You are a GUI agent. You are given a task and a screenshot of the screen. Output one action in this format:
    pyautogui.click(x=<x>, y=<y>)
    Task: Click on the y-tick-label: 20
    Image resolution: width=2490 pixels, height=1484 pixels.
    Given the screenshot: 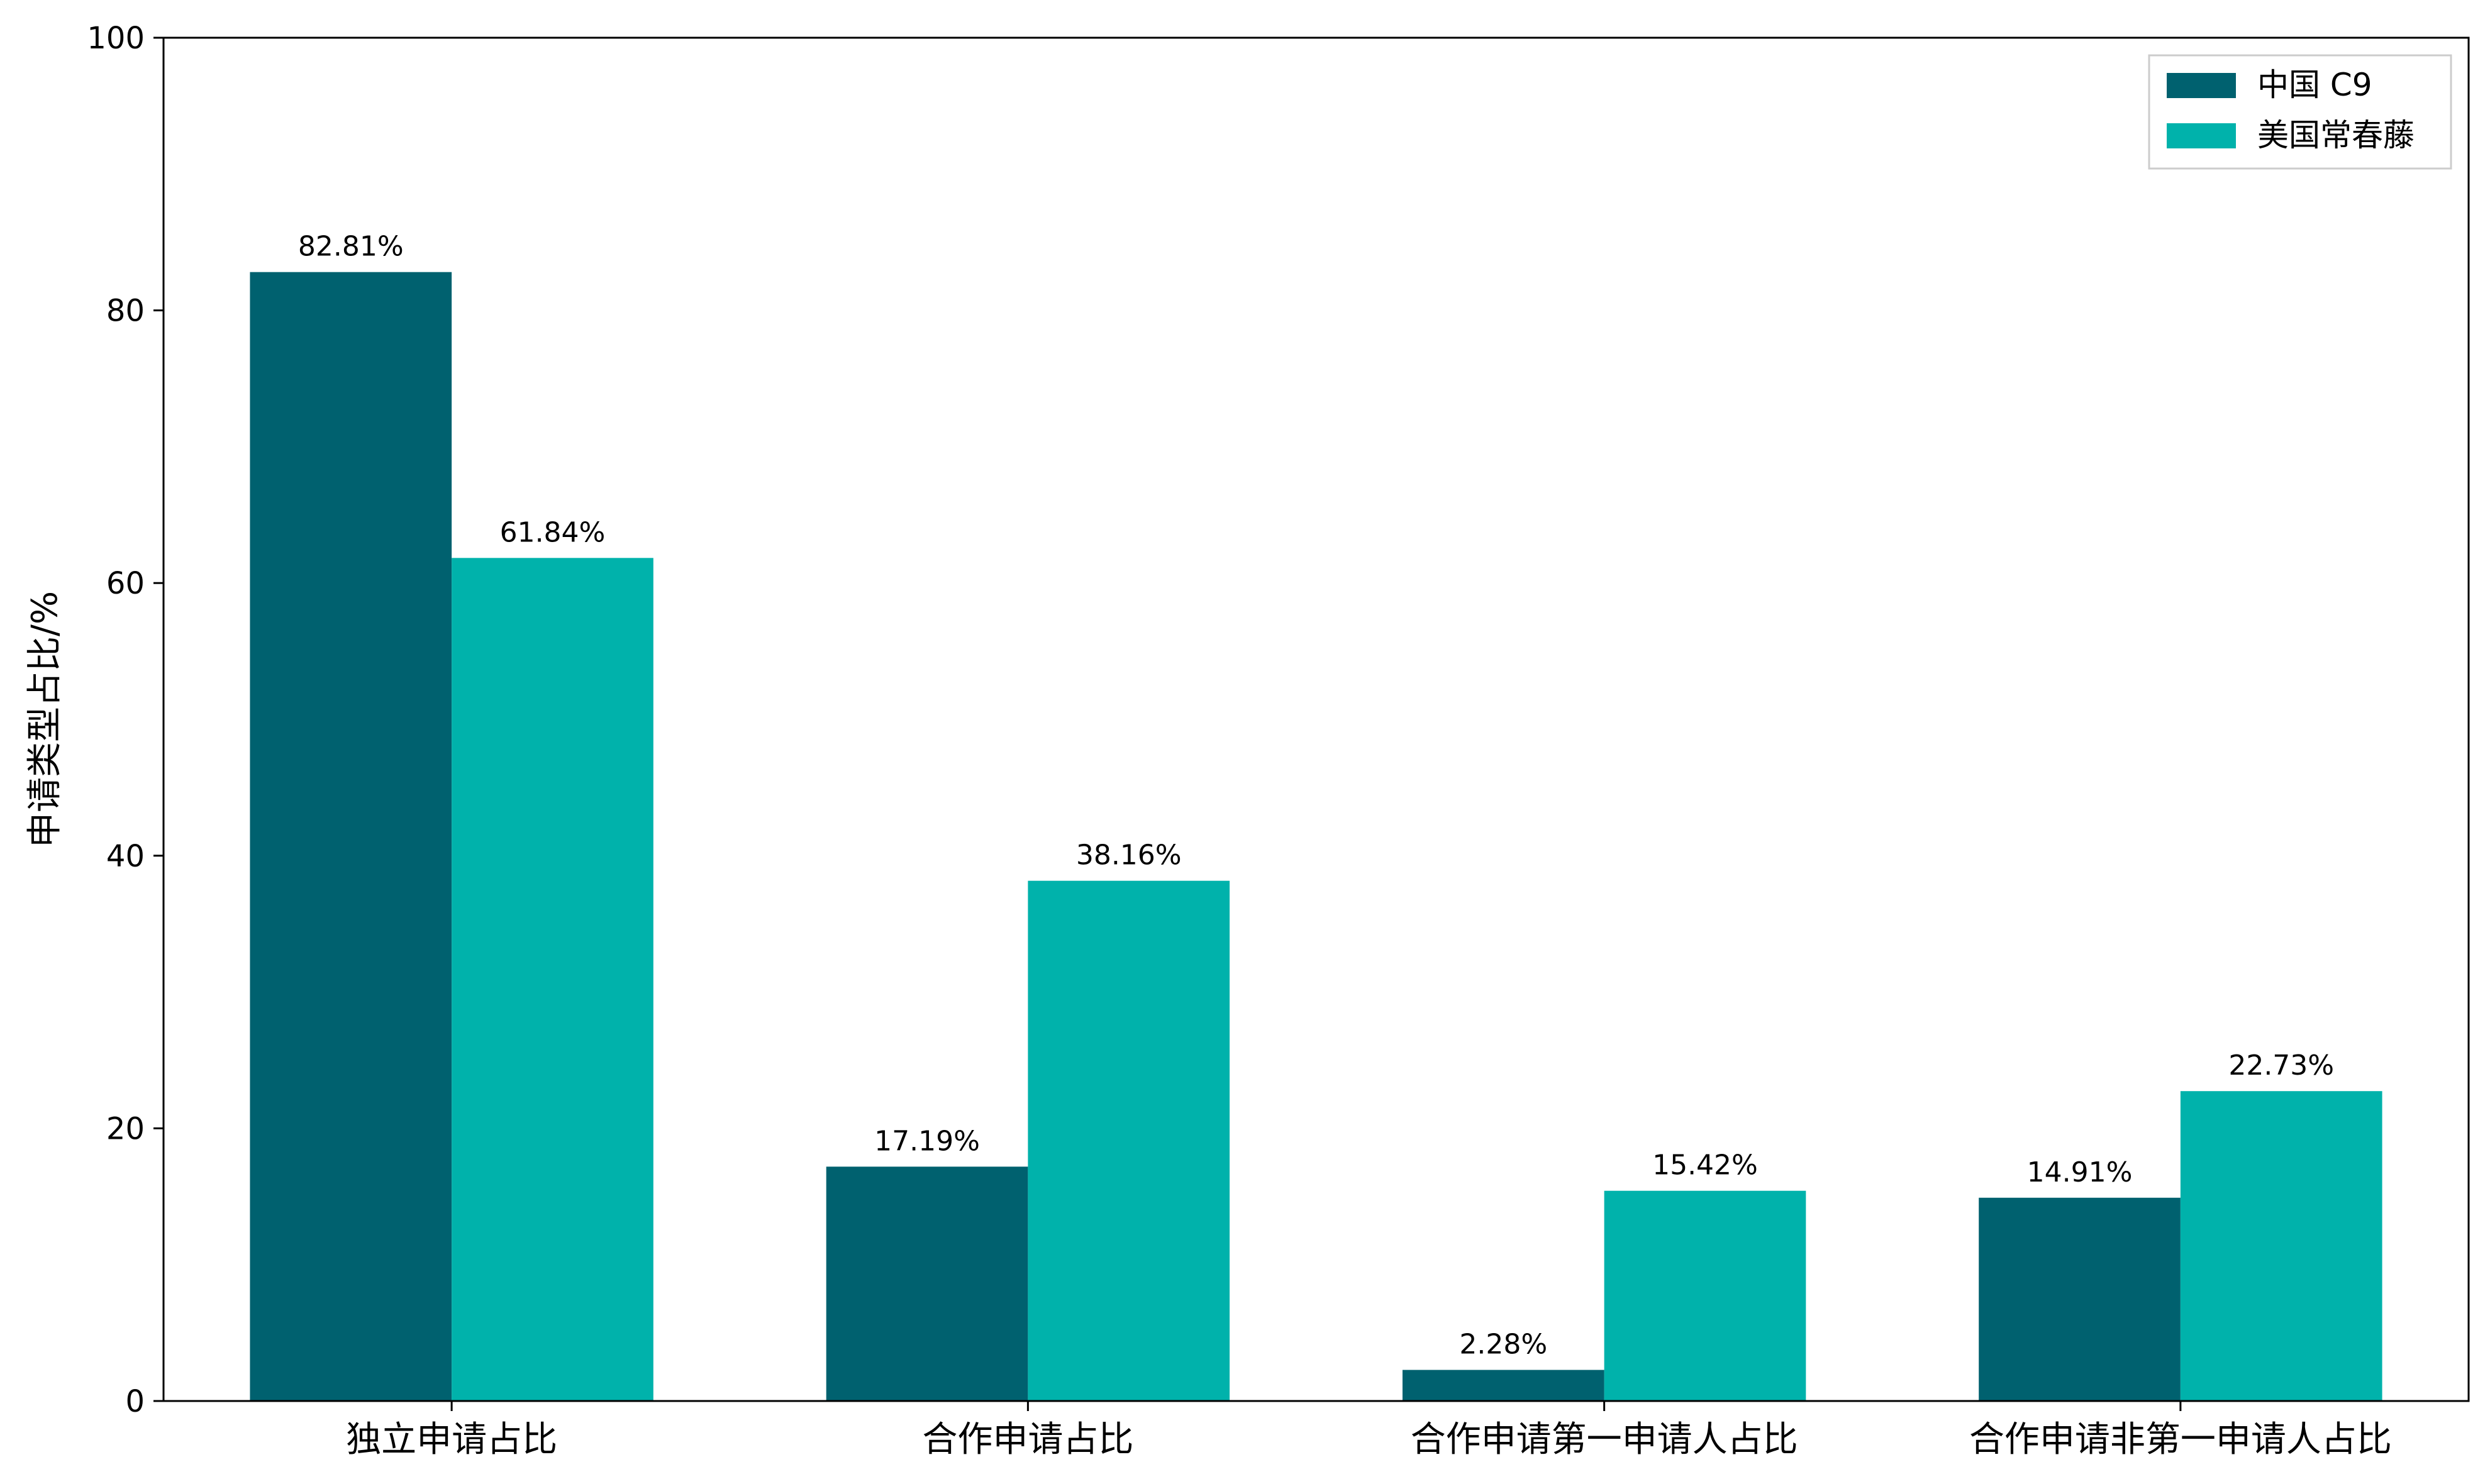 What is the action you would take?
    pyautogui.click(x=125, y=1128)
    